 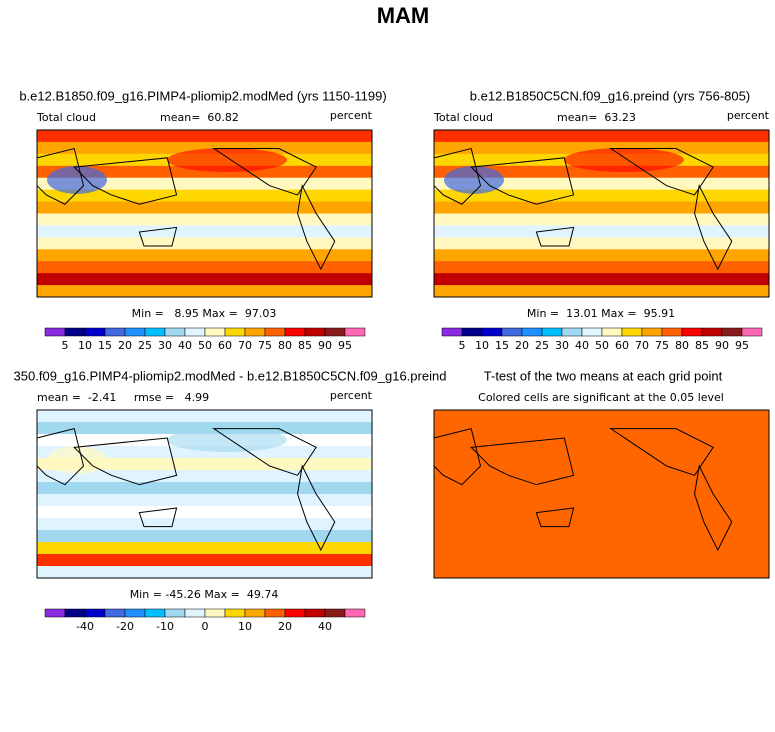 What do you see at coordinates (601, 313) in the screenshot?
I see `min-max: Min = 13.01 Max = 95.91` at bounding box center [601, 313].